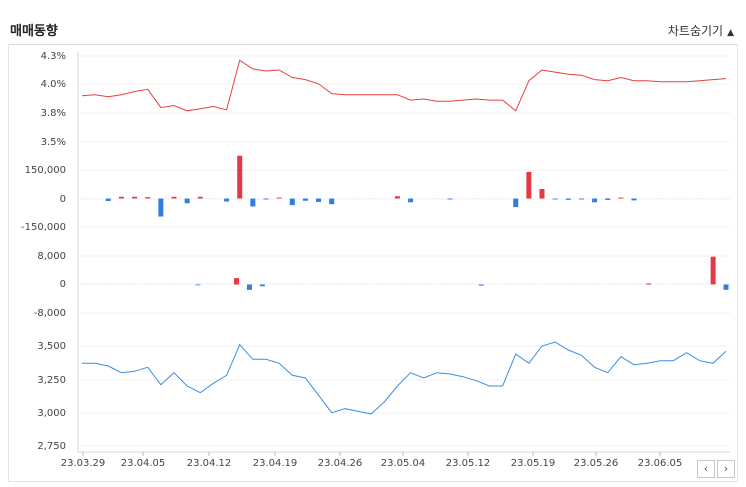 The height and width of the screenshot is (487, 746). I want to click on y-tick-label: 3,000, so click(51, 413).